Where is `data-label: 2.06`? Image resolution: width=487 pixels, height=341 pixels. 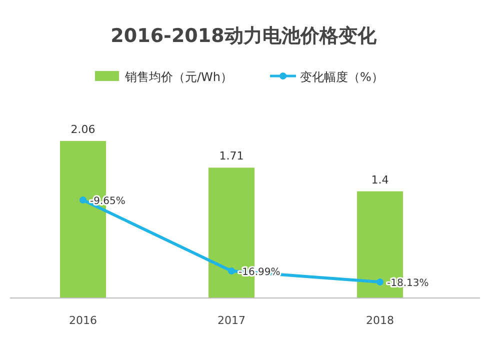 data-label: 2.06 is located at coordinates (83, 129).